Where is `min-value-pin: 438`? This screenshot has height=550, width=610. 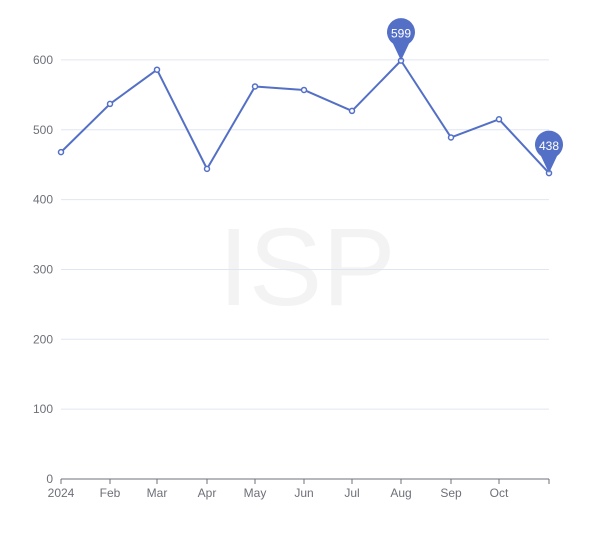 min-value-pin: 438 is located at coordinates (549, 152).